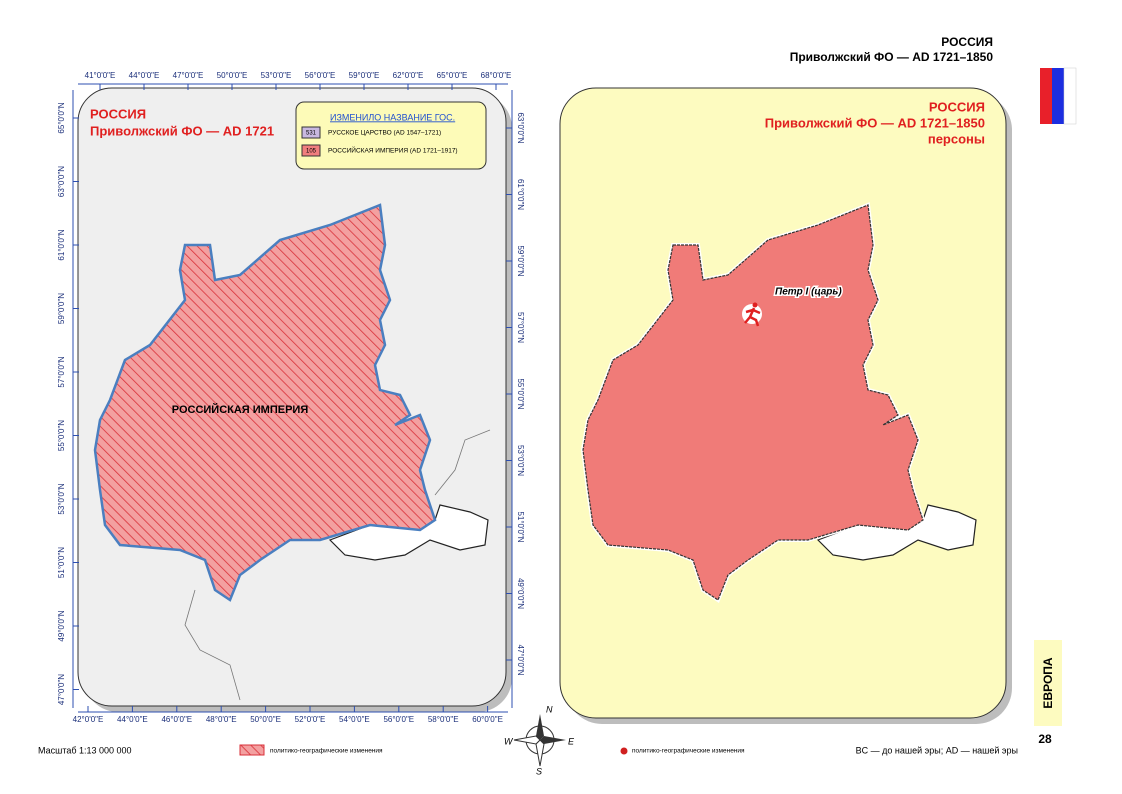 This screenshot has width=1122, height=794. What do you see at coordinates (118, 113) in the screenshot?
I see `left-map-title: РОССИЯ` at bounding box center [118, 113].